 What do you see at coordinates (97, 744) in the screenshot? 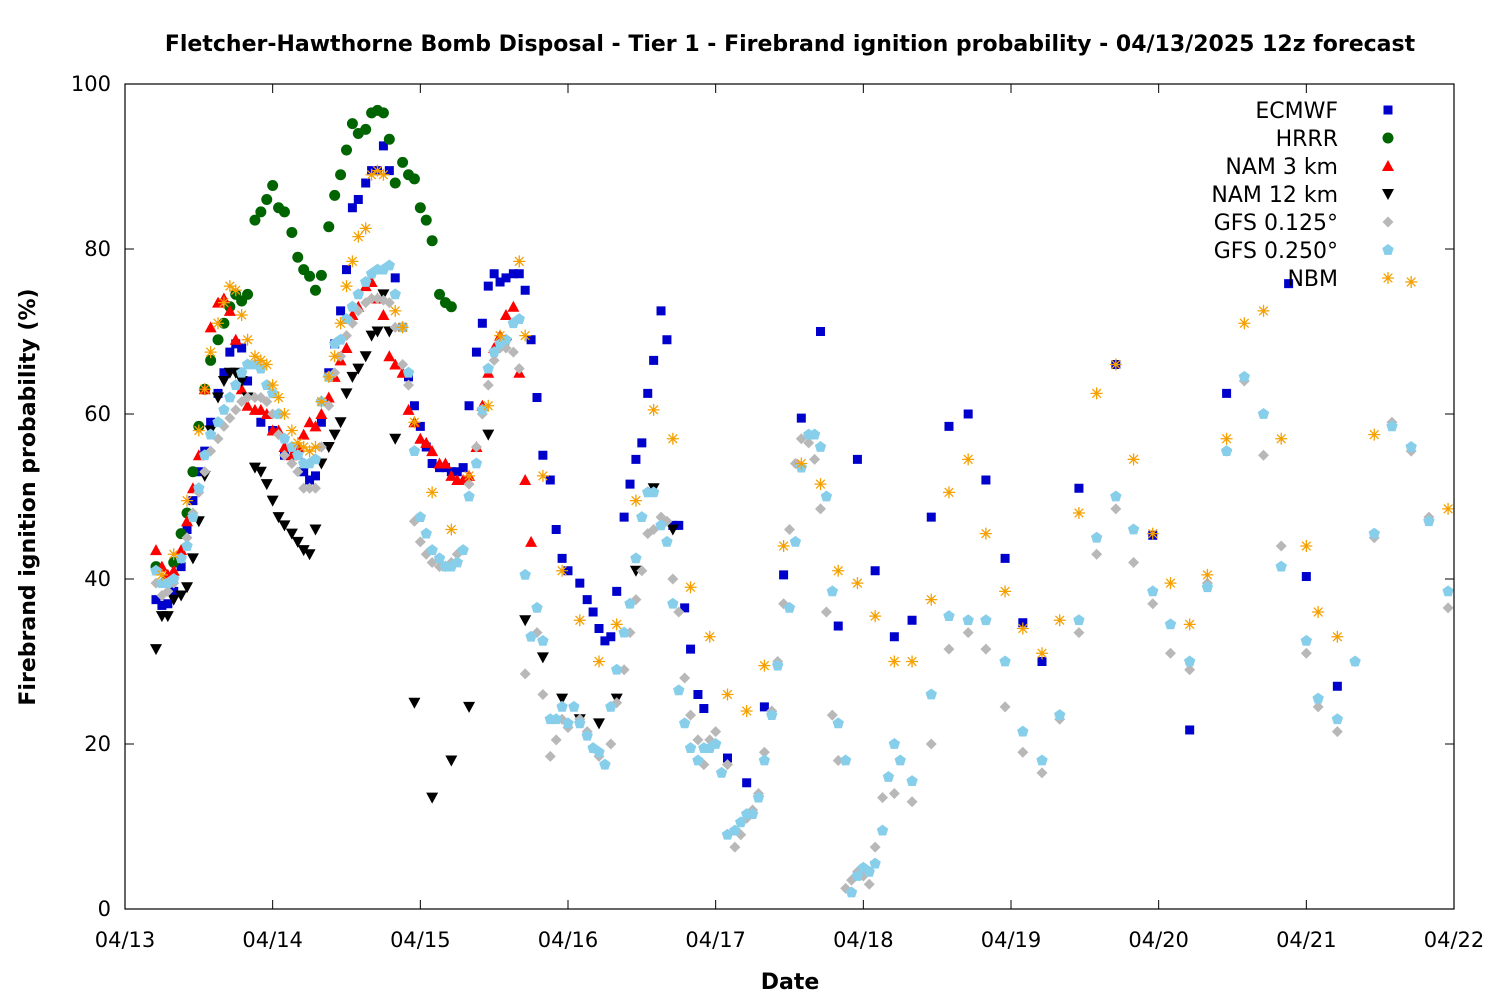
I see `y-tick-label: 20` at bounding box center [97, 744].